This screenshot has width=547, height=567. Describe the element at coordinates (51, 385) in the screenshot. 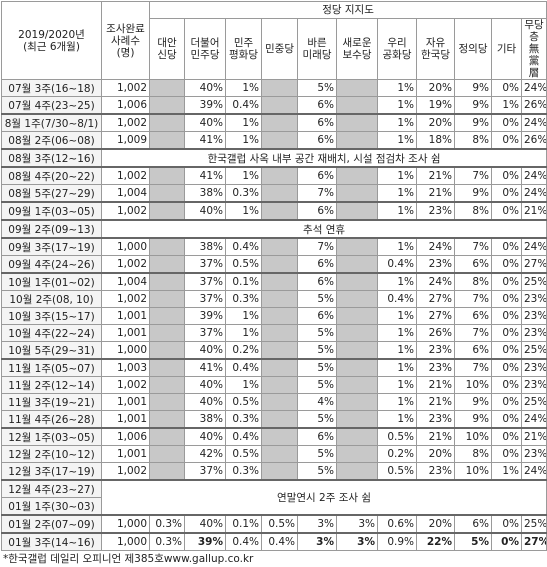

I see `period-cell: 11월 2주(12~14)` at that location.